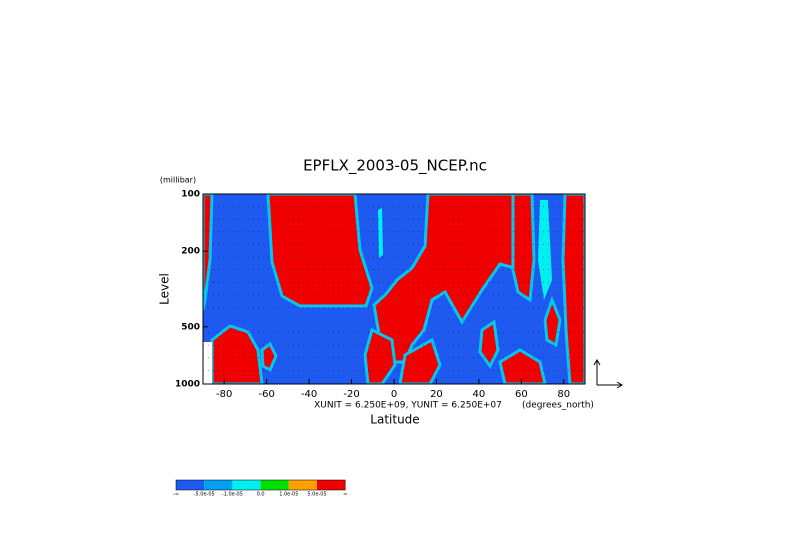  I want to click on x-tick-label: -80, so click(224, 394).